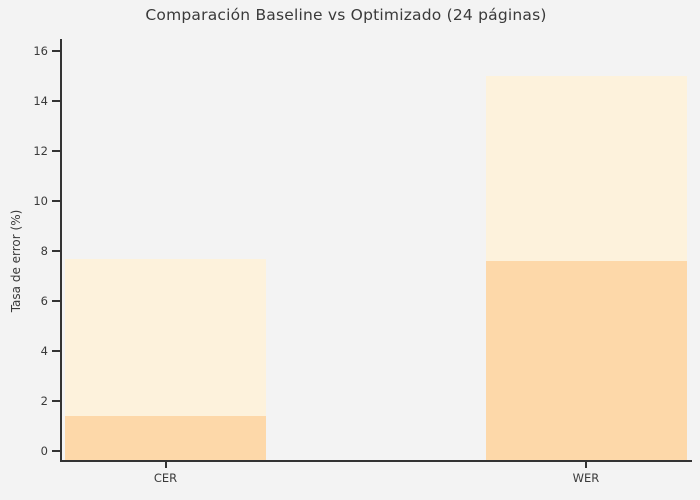  Describe the element at coordinates (586, 361) in the screenshot. I see `bar-optimizado-wer` at that location.